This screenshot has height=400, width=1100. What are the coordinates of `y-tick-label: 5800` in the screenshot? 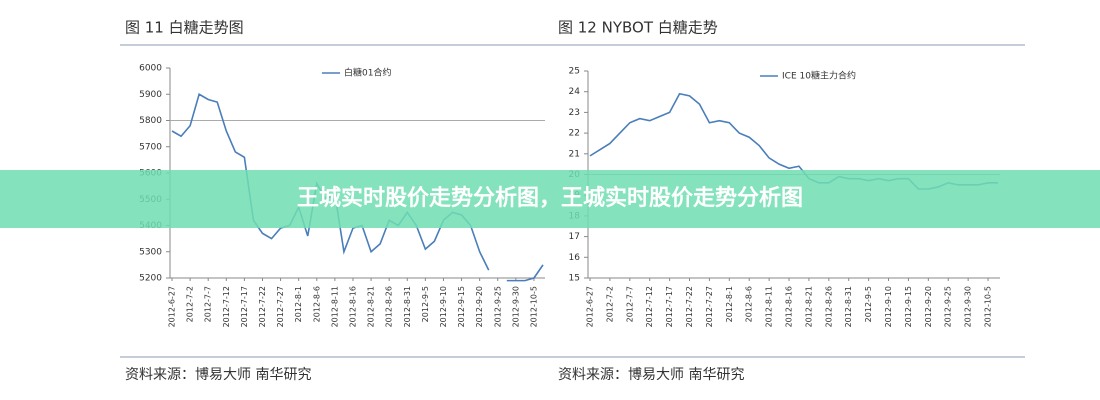 It's located at (150, 121).